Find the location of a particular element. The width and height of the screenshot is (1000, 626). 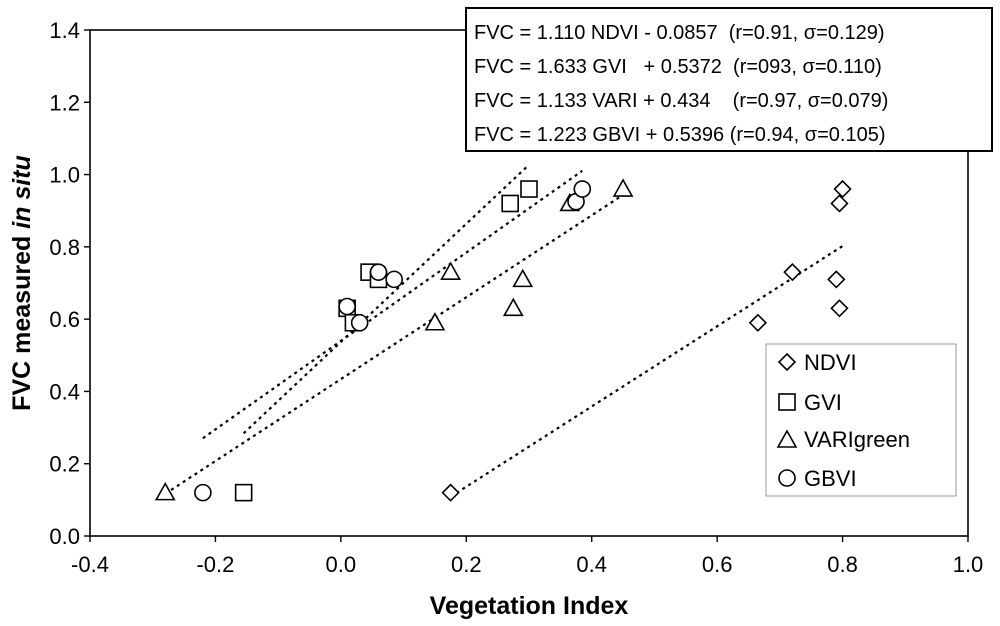

equation-box-frame is located at coordinates (729, 79).